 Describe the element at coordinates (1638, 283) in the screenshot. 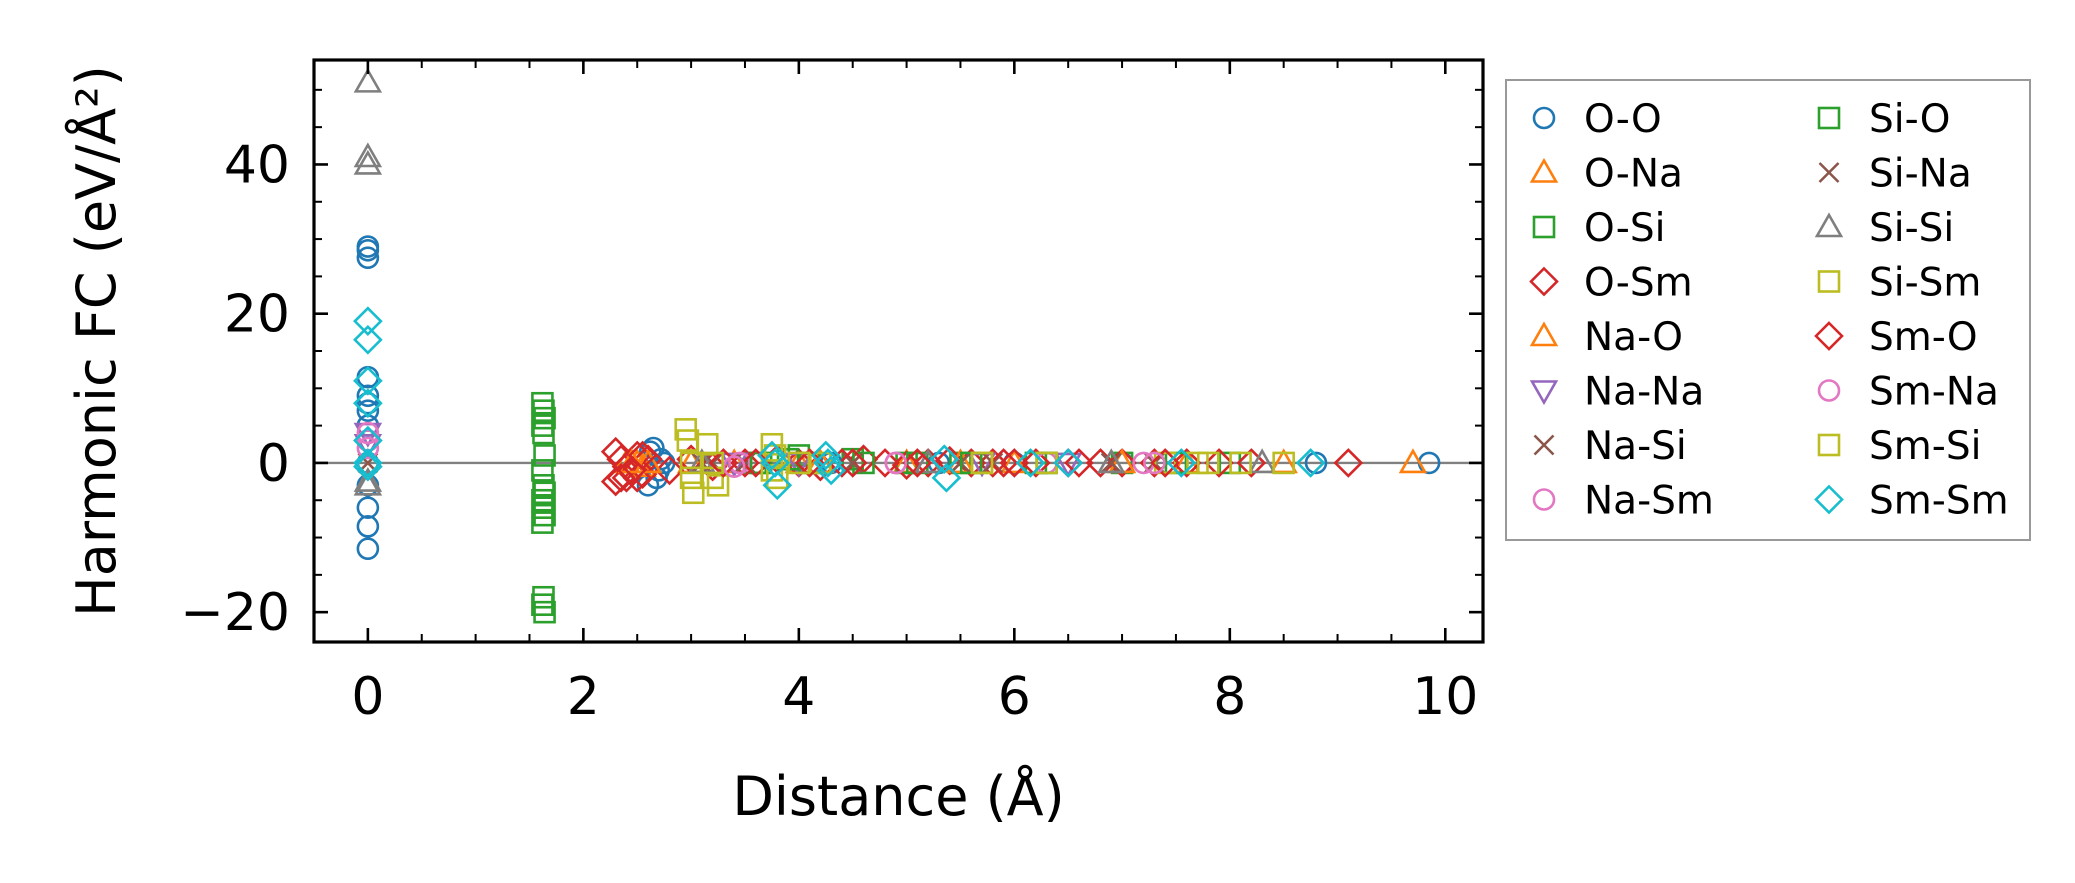

I see `legend-label: O-Sm` at that location.